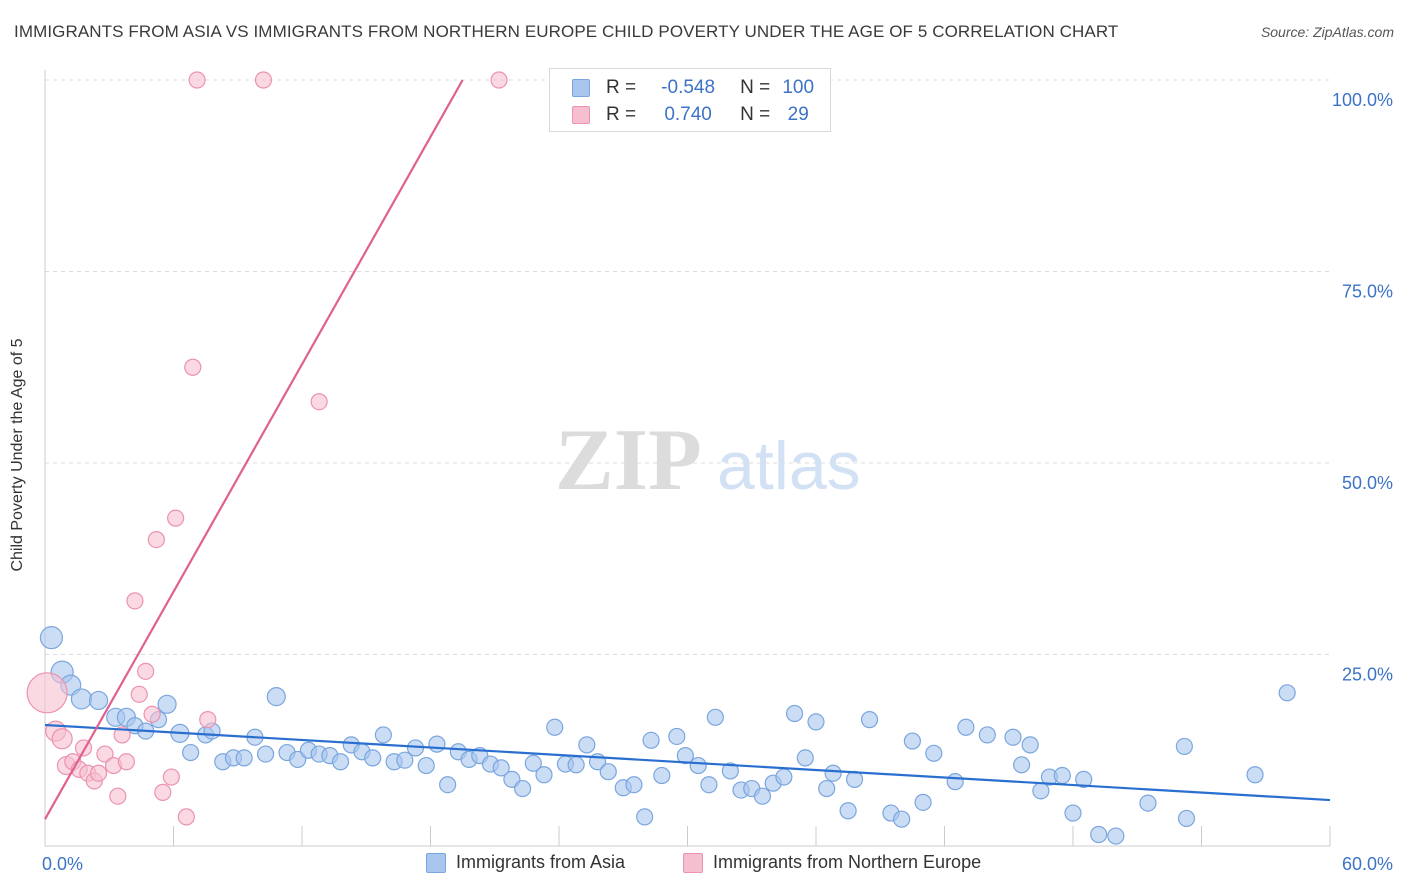 This screenshot has width=1406, height=892. I want to click on legend-r-label: R =, so click(621, 114).